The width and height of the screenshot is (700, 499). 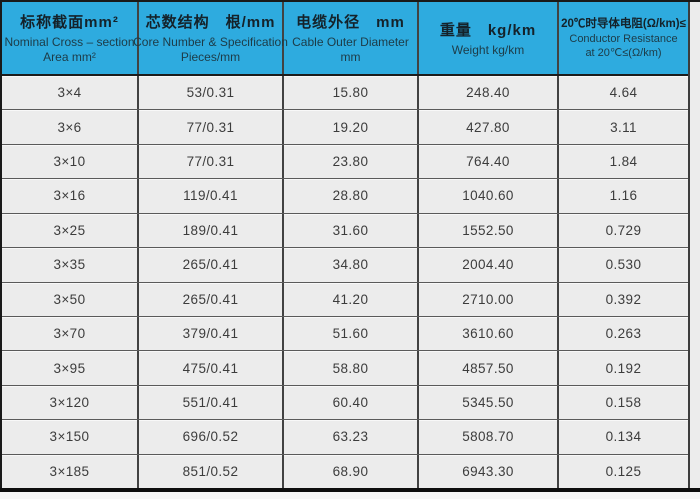 I want to click on cell: 3×185, so click(x=70, y=471).